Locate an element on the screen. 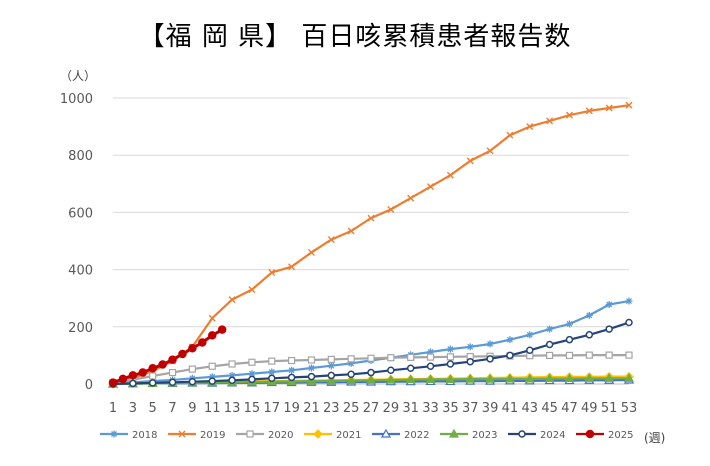  chart-title: 【福 岡 県】 百日咳累積患者報告数 is located at coordinates (355, 37).